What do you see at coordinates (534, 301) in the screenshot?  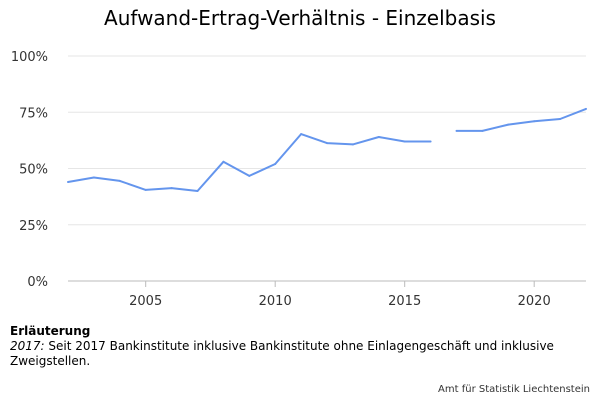 I see `x-tick-label: 2020` at bounding box center [534, 301].